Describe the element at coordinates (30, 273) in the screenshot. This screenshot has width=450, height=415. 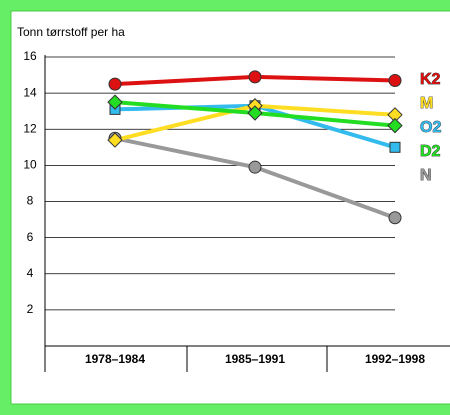
I see `y-tick-label: 4` at that location.